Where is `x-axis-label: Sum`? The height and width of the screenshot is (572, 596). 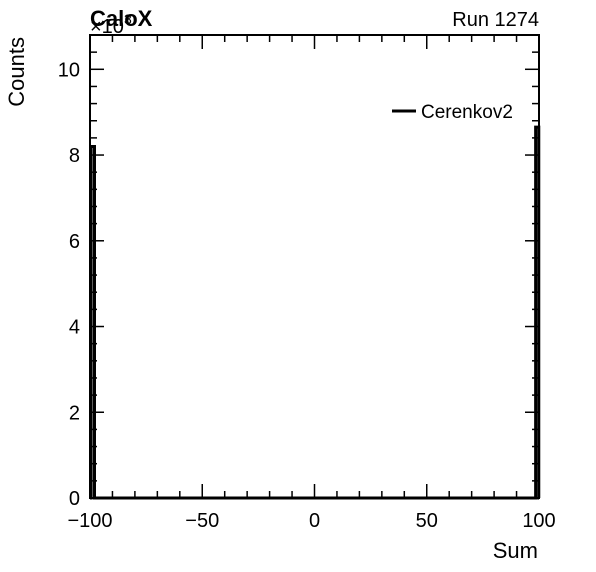
x-axis-label: Sum is located at coordinates (515, 550).